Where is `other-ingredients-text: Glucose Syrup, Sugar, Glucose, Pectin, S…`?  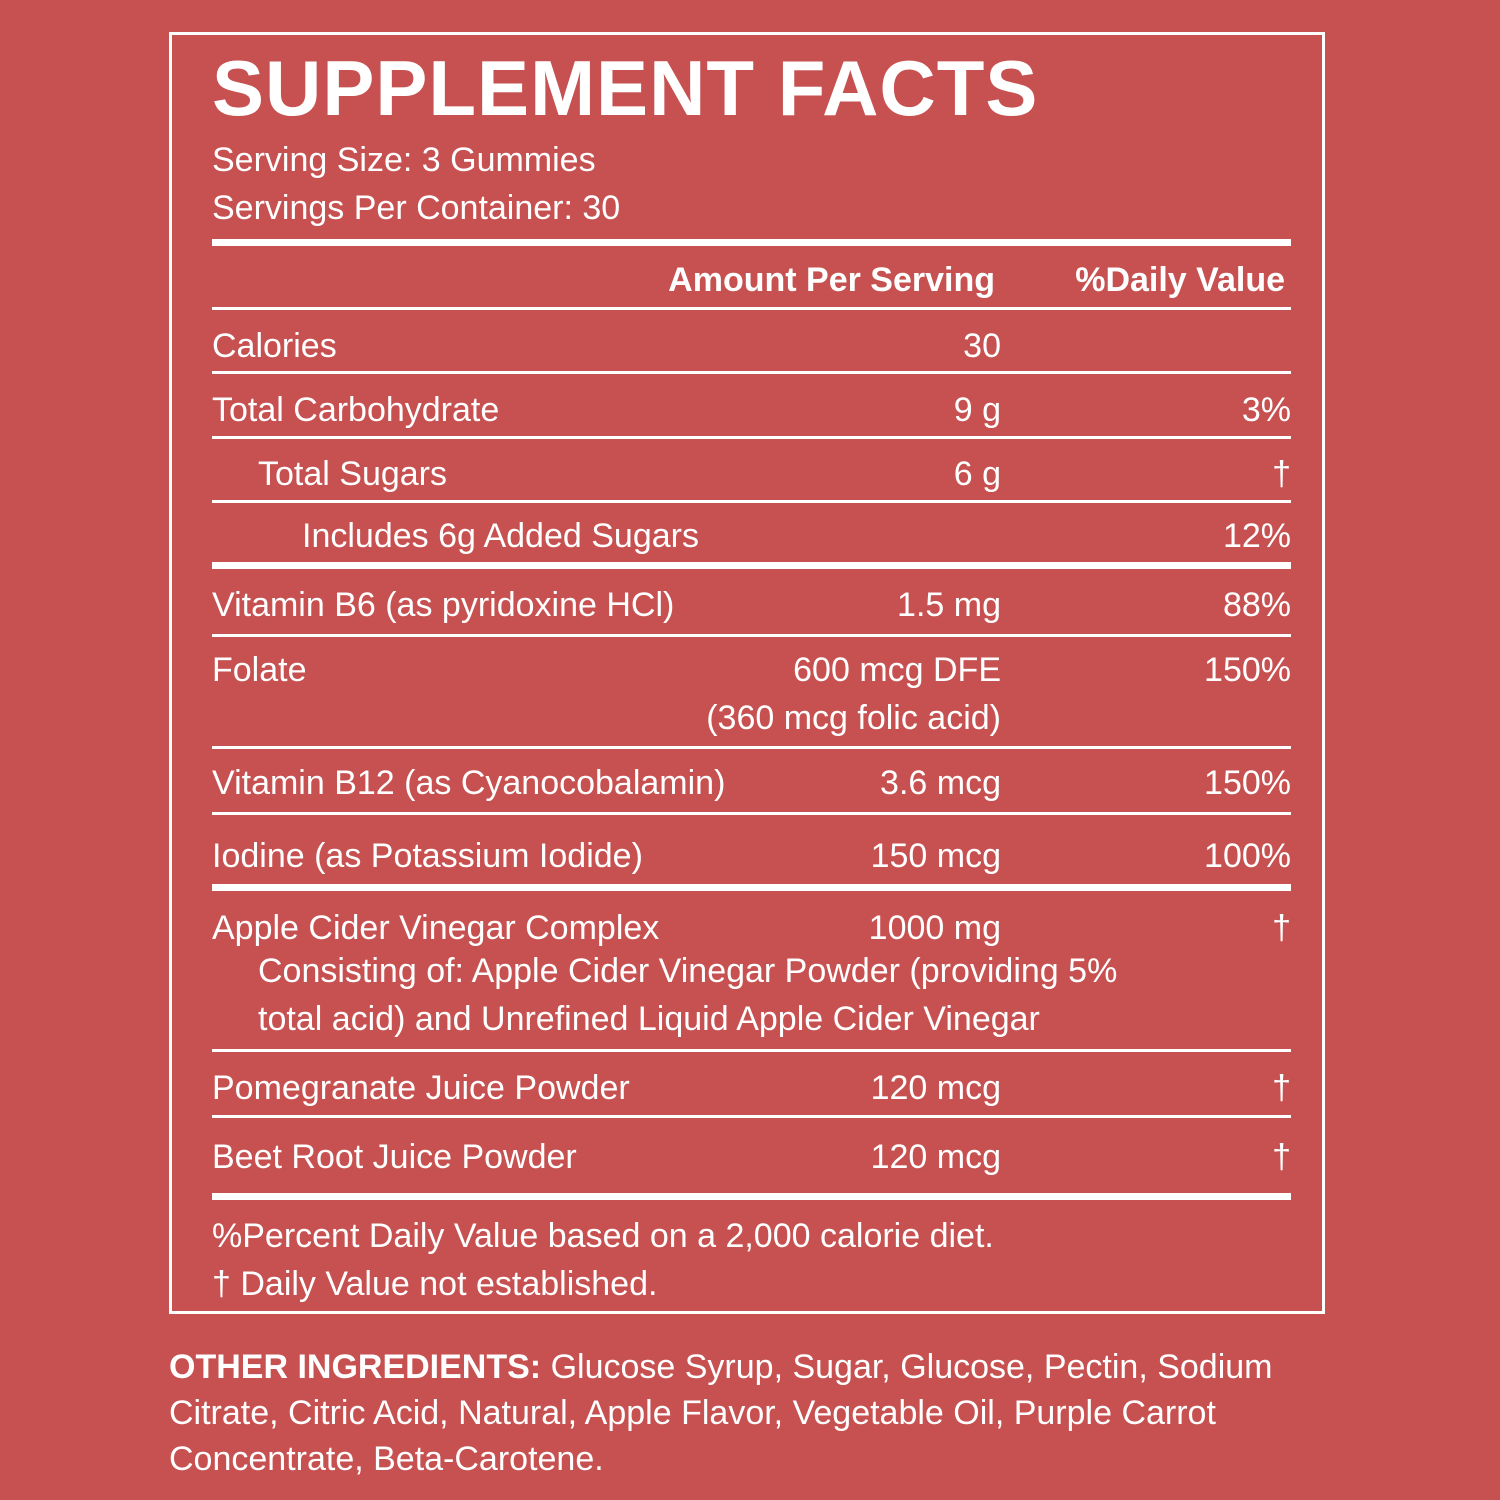 other-ingredients-text: Glucose Syrup, Sugar, Glucose, Pectin, S… is located at coordinates (721, 1413).